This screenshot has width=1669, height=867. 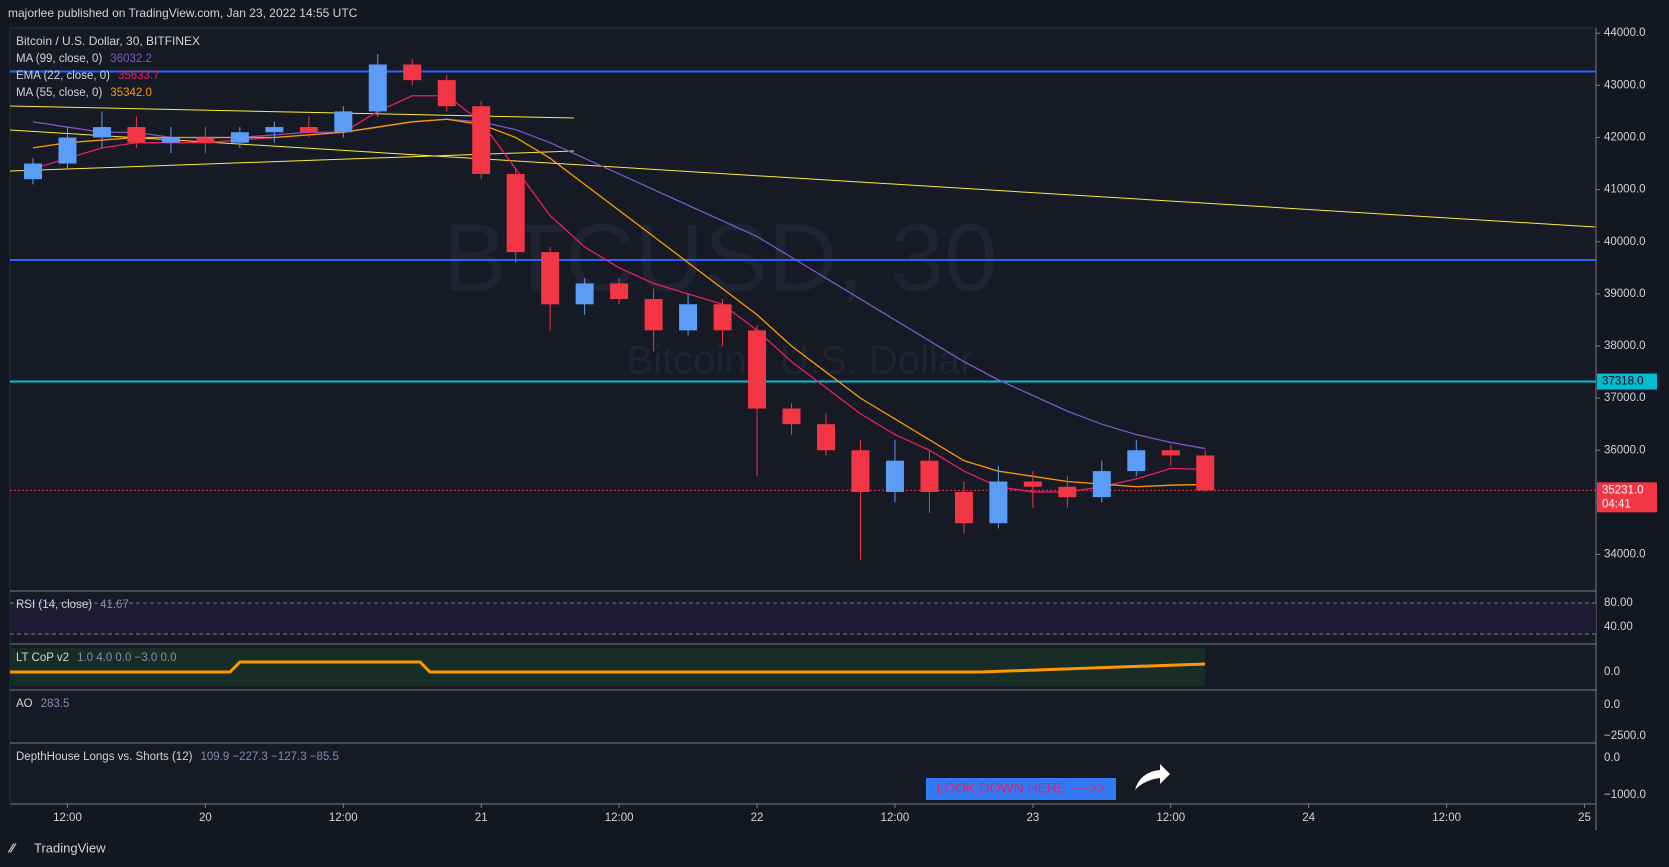 I want to click on x-tick-label: 21, so click(x=481, y=818).